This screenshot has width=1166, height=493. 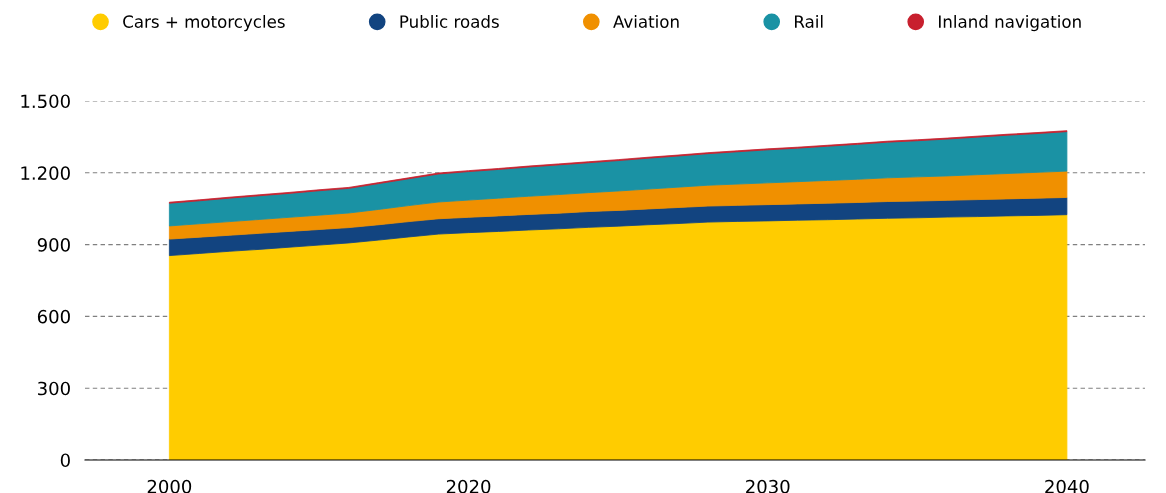 What do you see at coordinates (768, 486) in the screenshot?
I see `x-tick-label: 2030` at bounding box center [768, 486].